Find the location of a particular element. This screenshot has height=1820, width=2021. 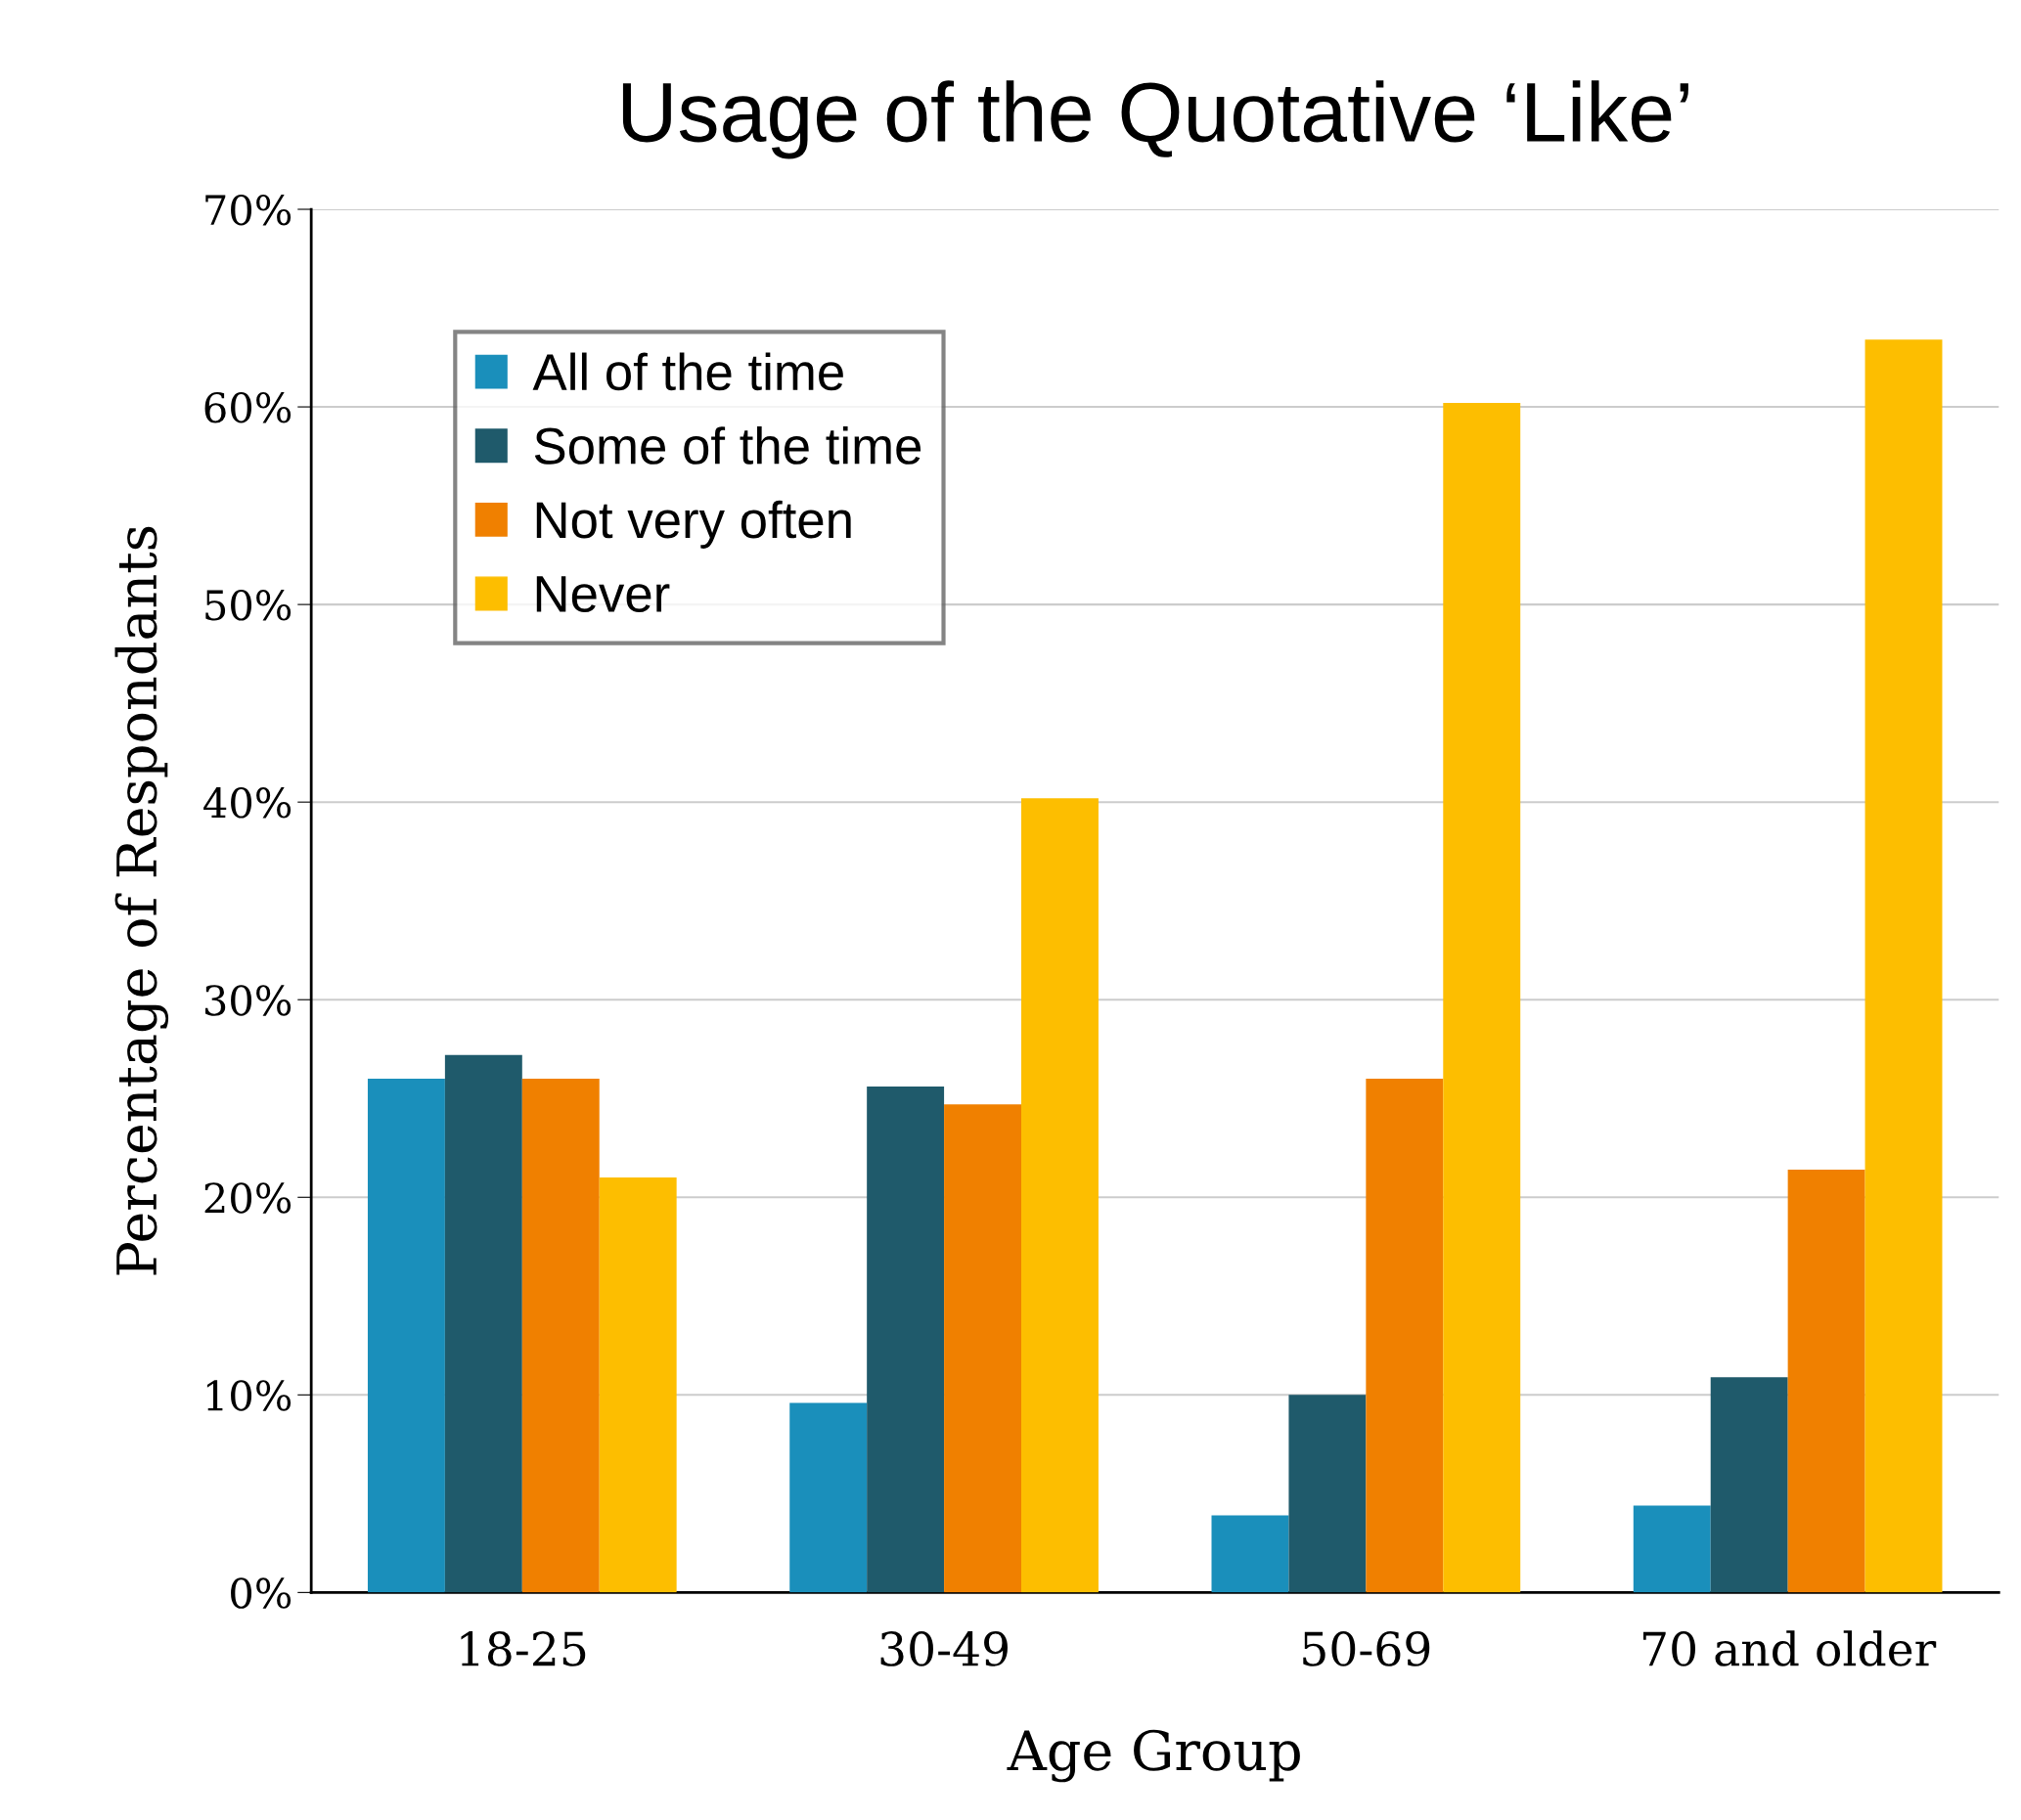

y-axis-title: Percentage of Respondants is located at coordinates (142, 900).